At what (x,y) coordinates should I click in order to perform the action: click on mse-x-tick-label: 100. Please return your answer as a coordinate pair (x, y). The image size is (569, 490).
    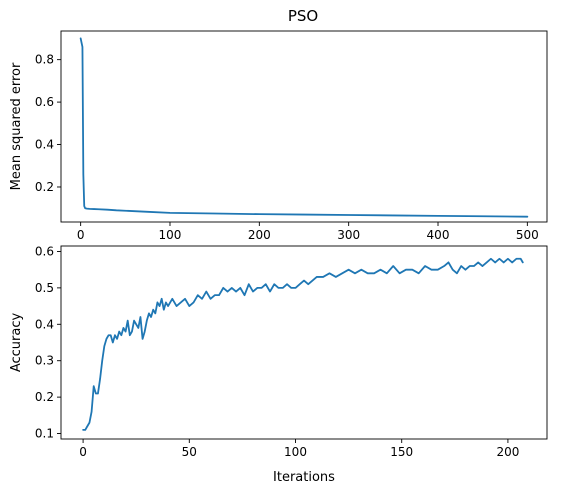
    Looking at the image, I should click on (170, 235).